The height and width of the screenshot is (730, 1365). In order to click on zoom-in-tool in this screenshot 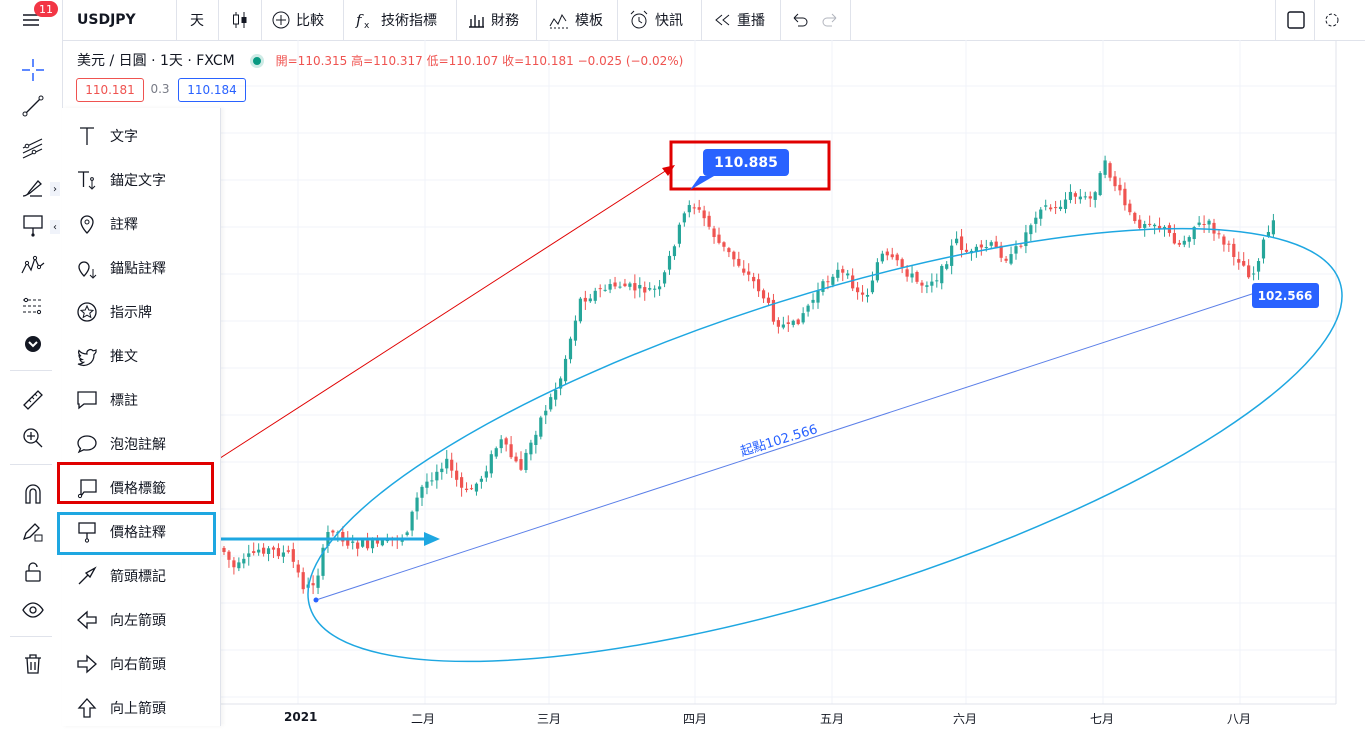, I will do `click(33, 438)`.